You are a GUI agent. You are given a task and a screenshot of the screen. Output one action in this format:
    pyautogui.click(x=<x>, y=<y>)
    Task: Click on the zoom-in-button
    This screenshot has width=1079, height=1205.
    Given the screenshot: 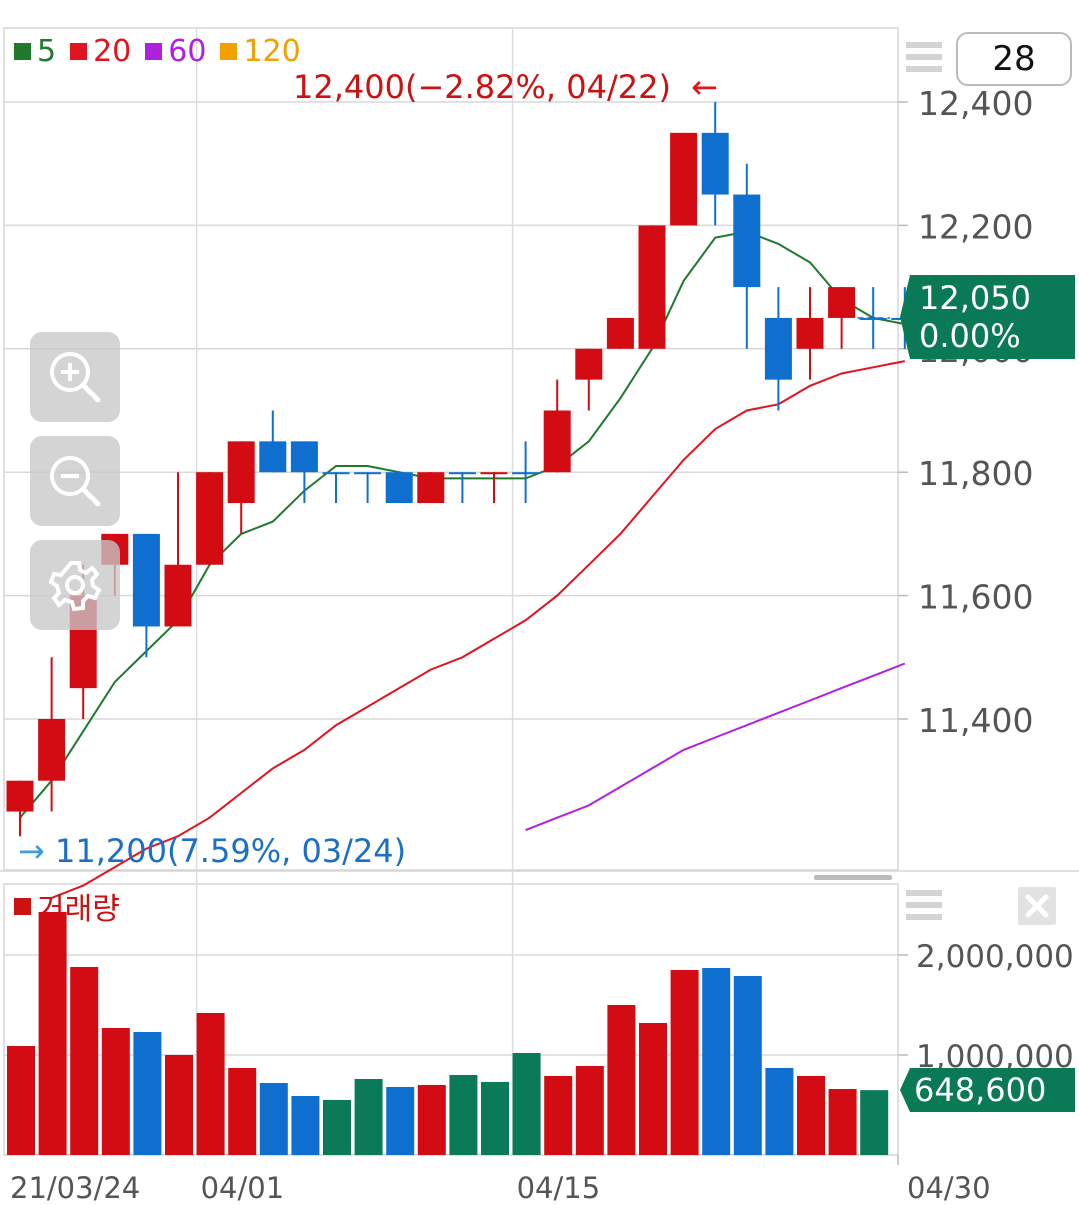 What is the action you would take?
    pyautogui.click(x=75, y=377)
    